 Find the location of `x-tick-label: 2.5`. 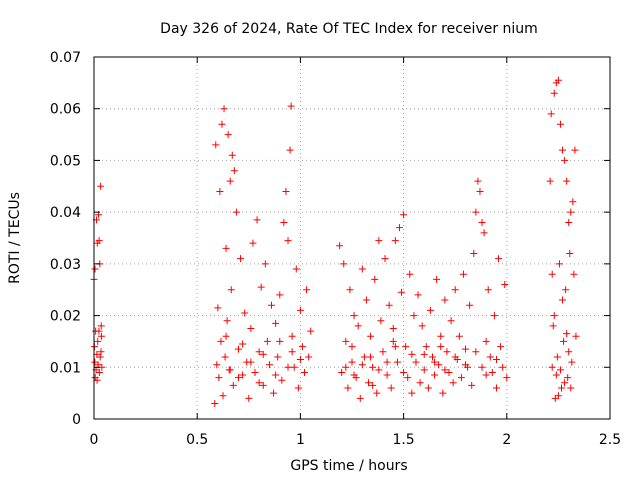

x-tick-label: 2.5 is located at coordinates (610, 440).